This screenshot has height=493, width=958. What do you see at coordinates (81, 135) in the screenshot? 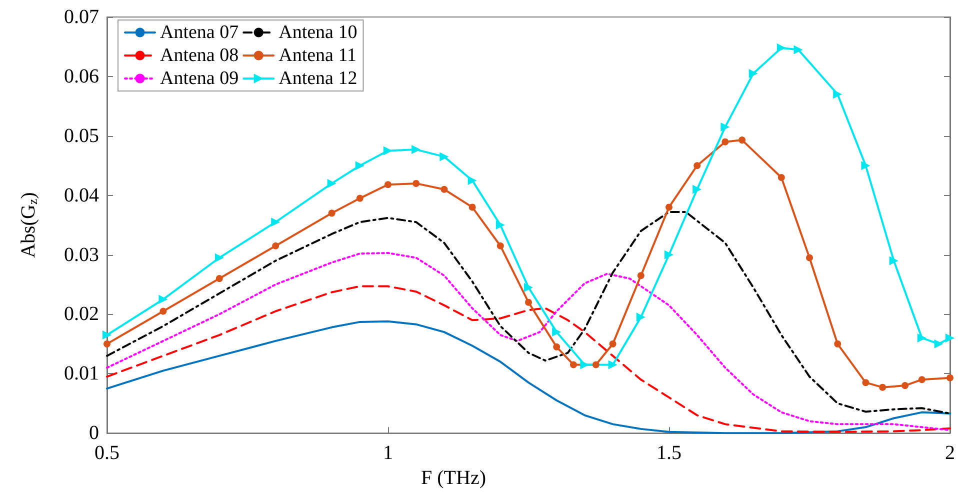
I see `y-tick-label: 0.05` at bounding box center [81, 135].